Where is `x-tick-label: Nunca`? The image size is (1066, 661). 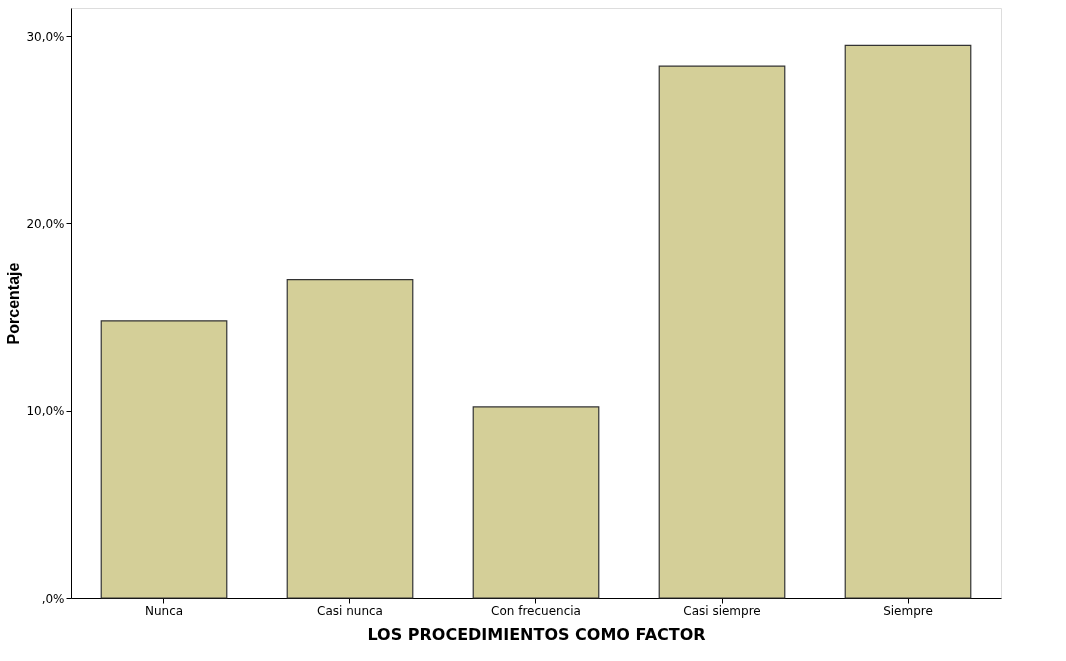 x-tick-label: Nunca is located at coordinates (164, 610).